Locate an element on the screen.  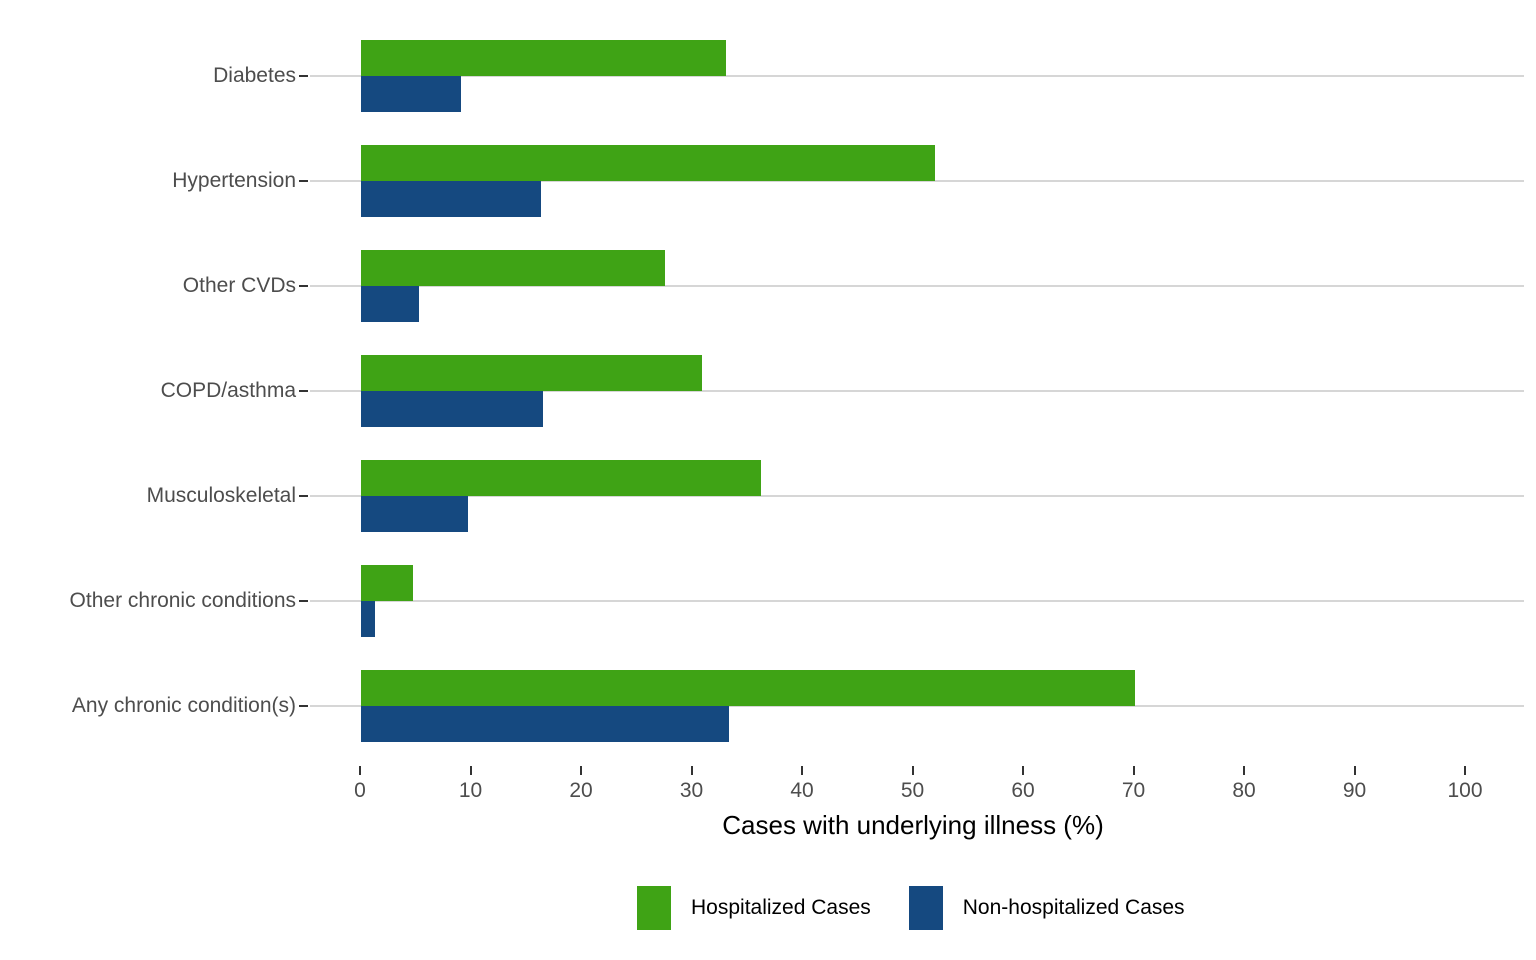
x-axis-tick-label: 60 is located at coordinates (1023, 790).